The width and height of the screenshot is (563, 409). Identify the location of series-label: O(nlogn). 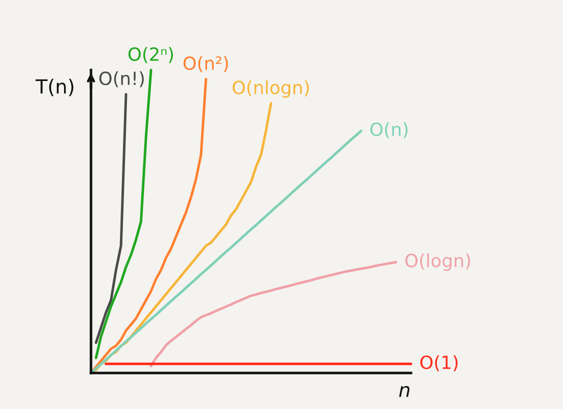
(270, 89).